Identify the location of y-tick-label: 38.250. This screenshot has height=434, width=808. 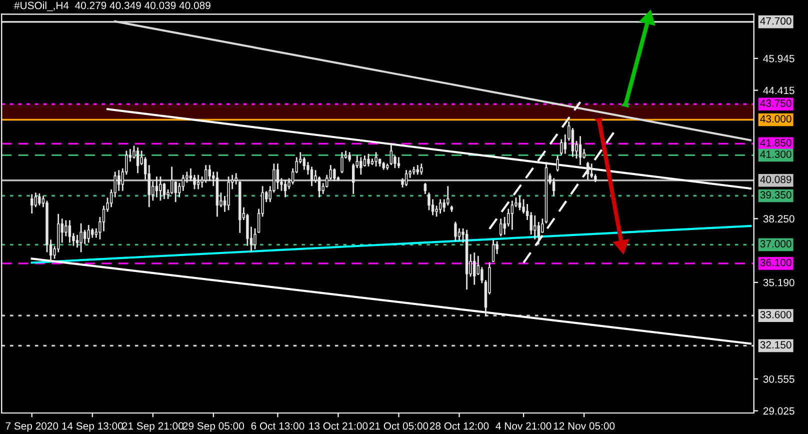
(778, 219).